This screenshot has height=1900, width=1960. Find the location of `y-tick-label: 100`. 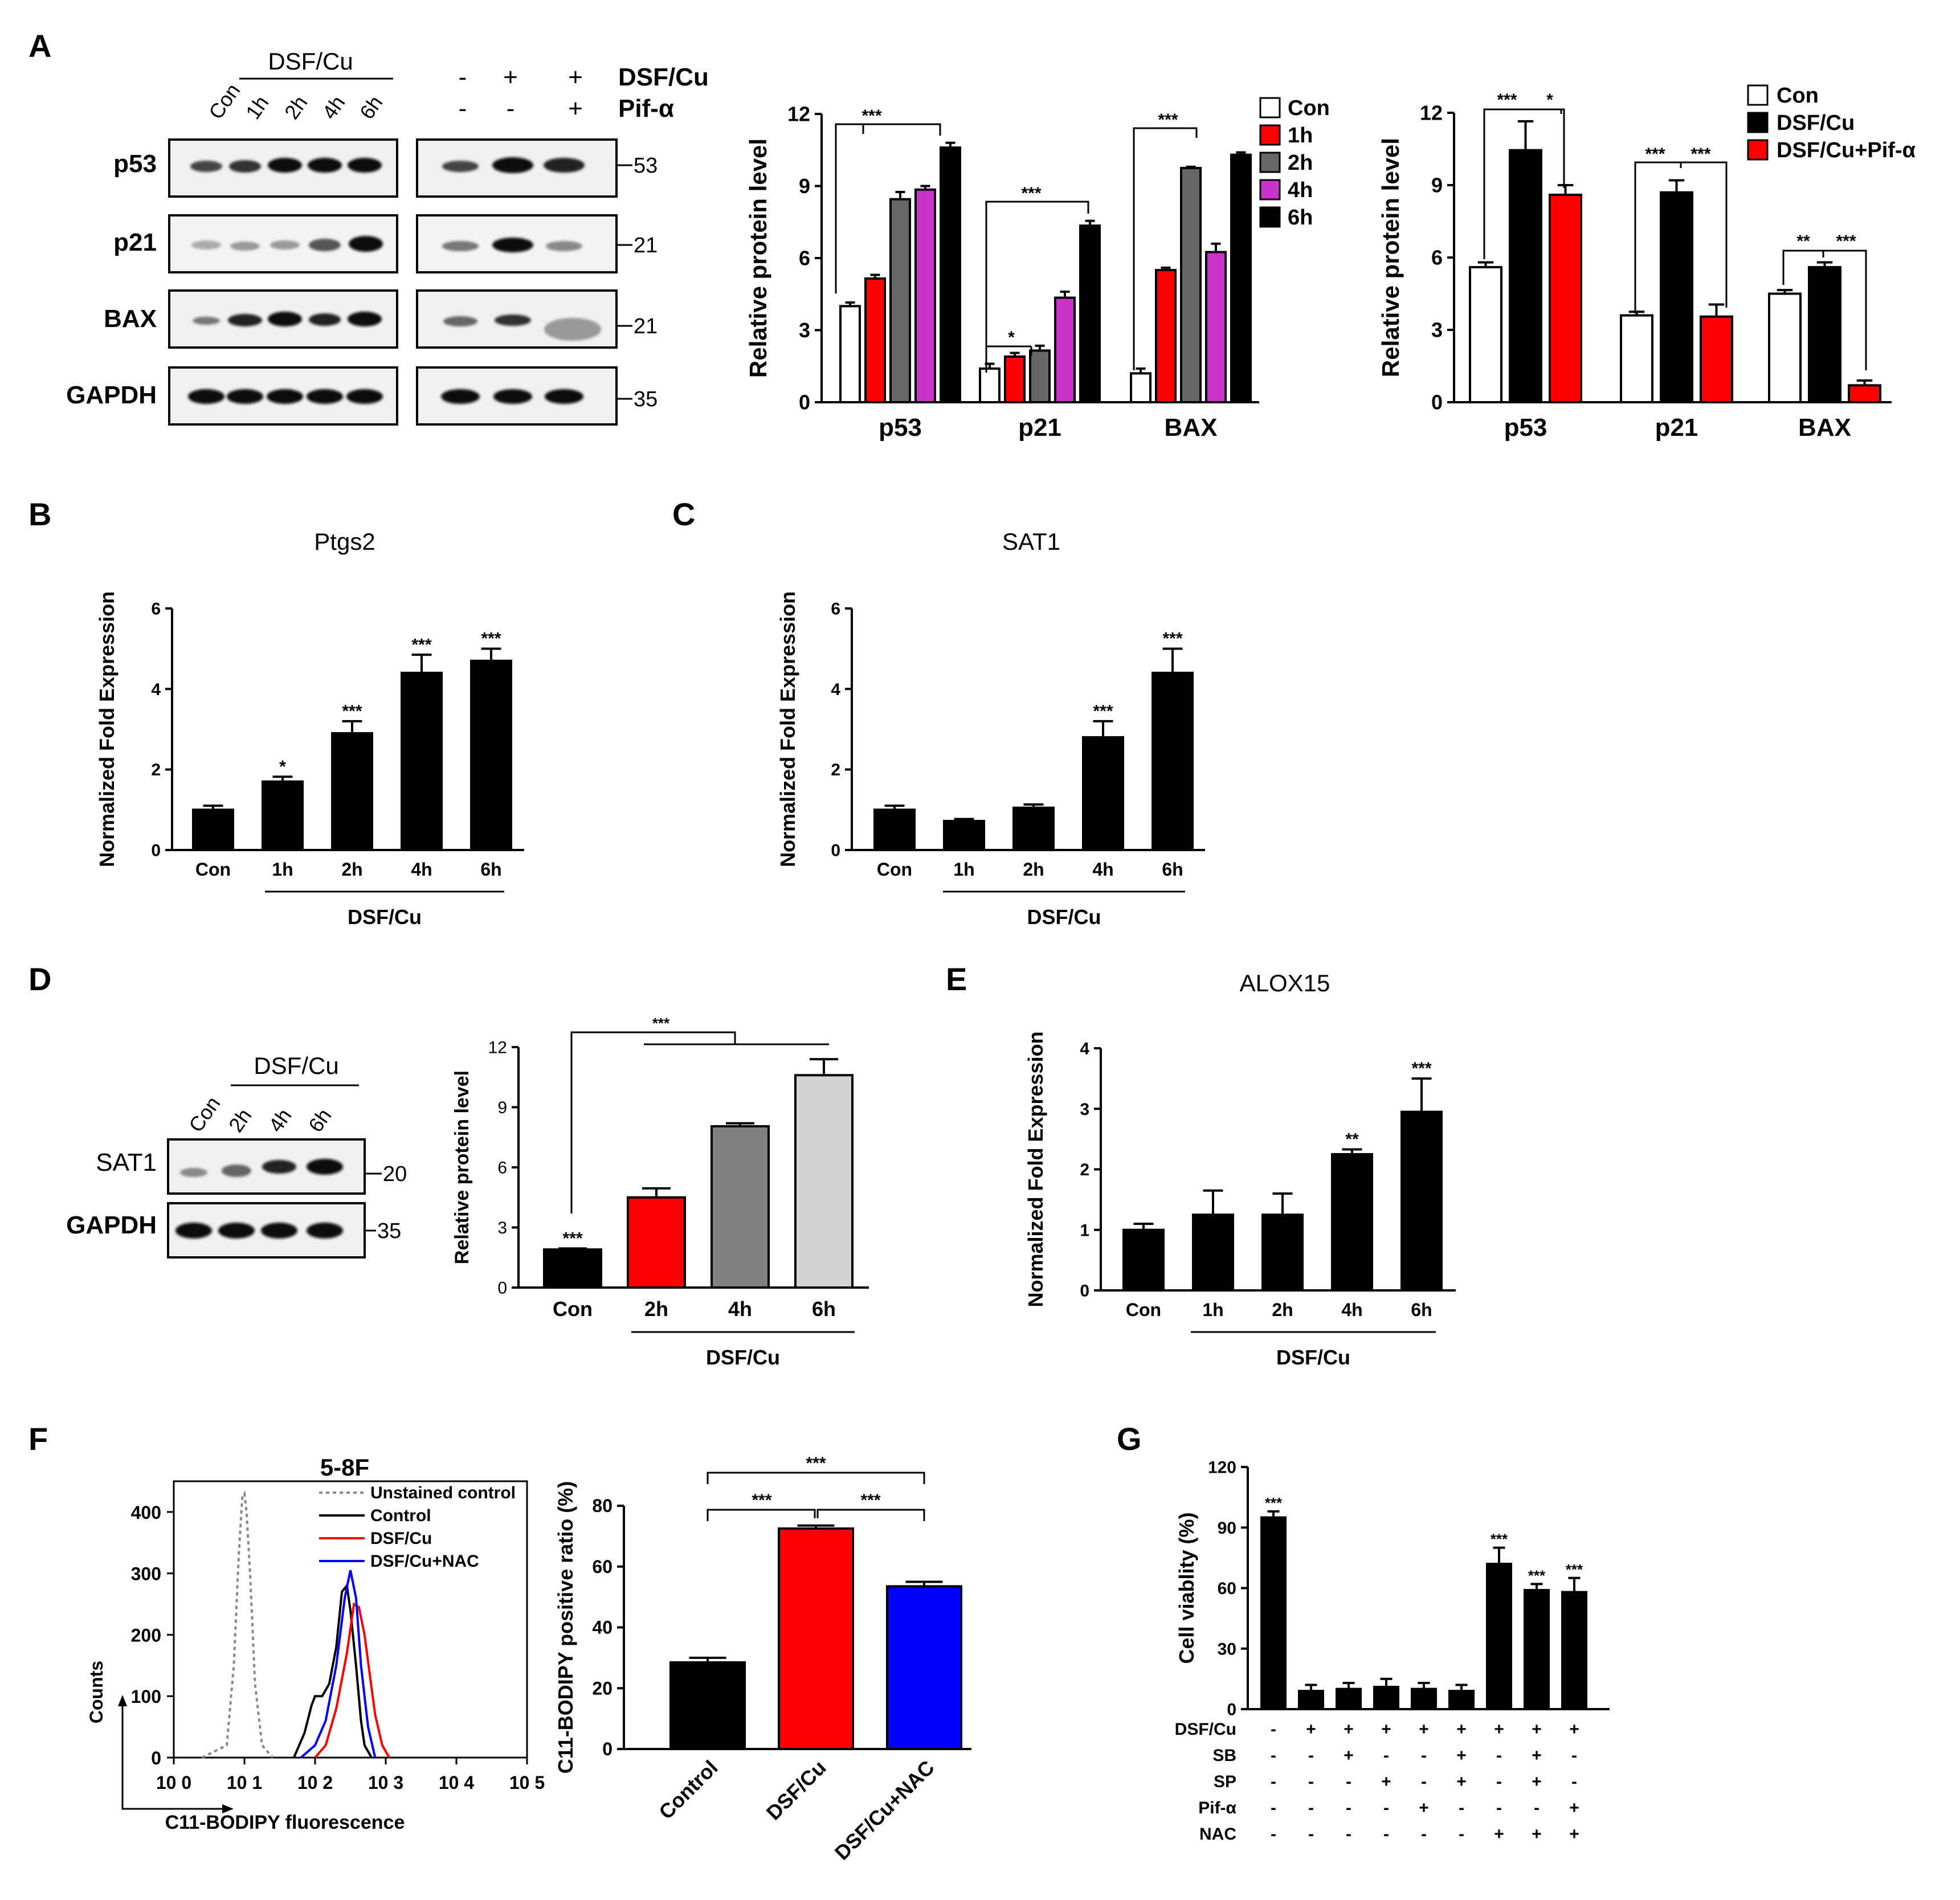

y-tick-label: 100 is located at coordinates (146, 1697).